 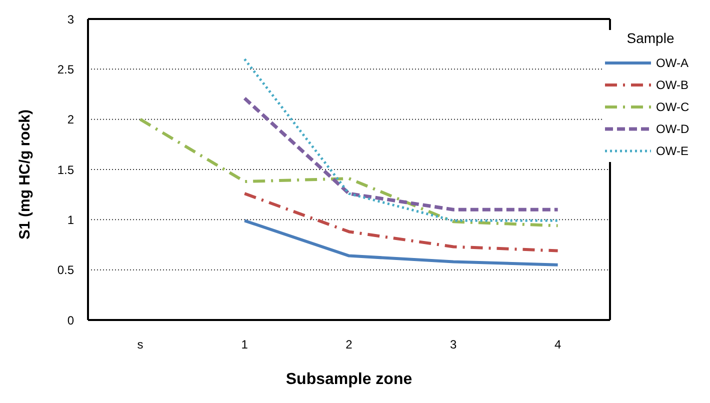 I want to click on x-tick-label: 2, so click(x=349, y=345).